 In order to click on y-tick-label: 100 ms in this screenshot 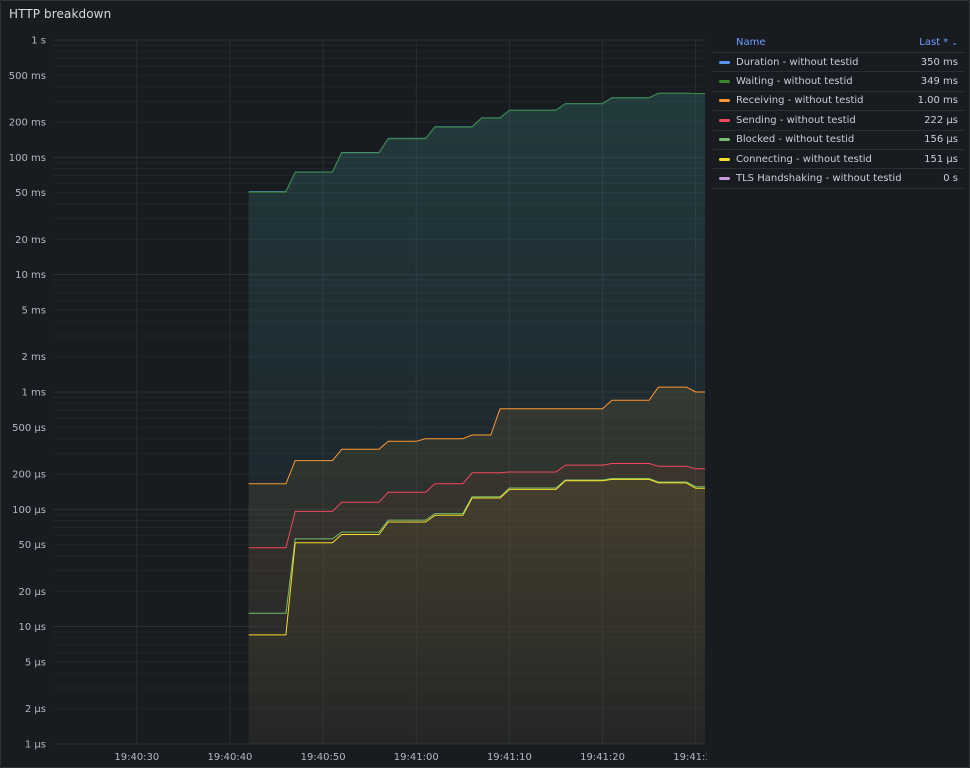, I will do `click(27, 158)`.